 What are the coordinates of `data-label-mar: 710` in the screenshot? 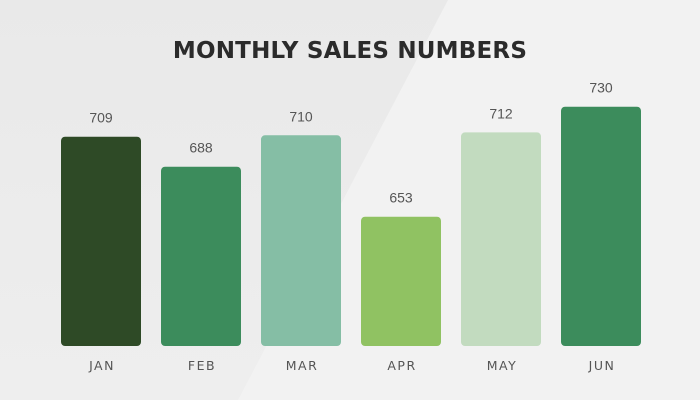 It's located at (301, 116).